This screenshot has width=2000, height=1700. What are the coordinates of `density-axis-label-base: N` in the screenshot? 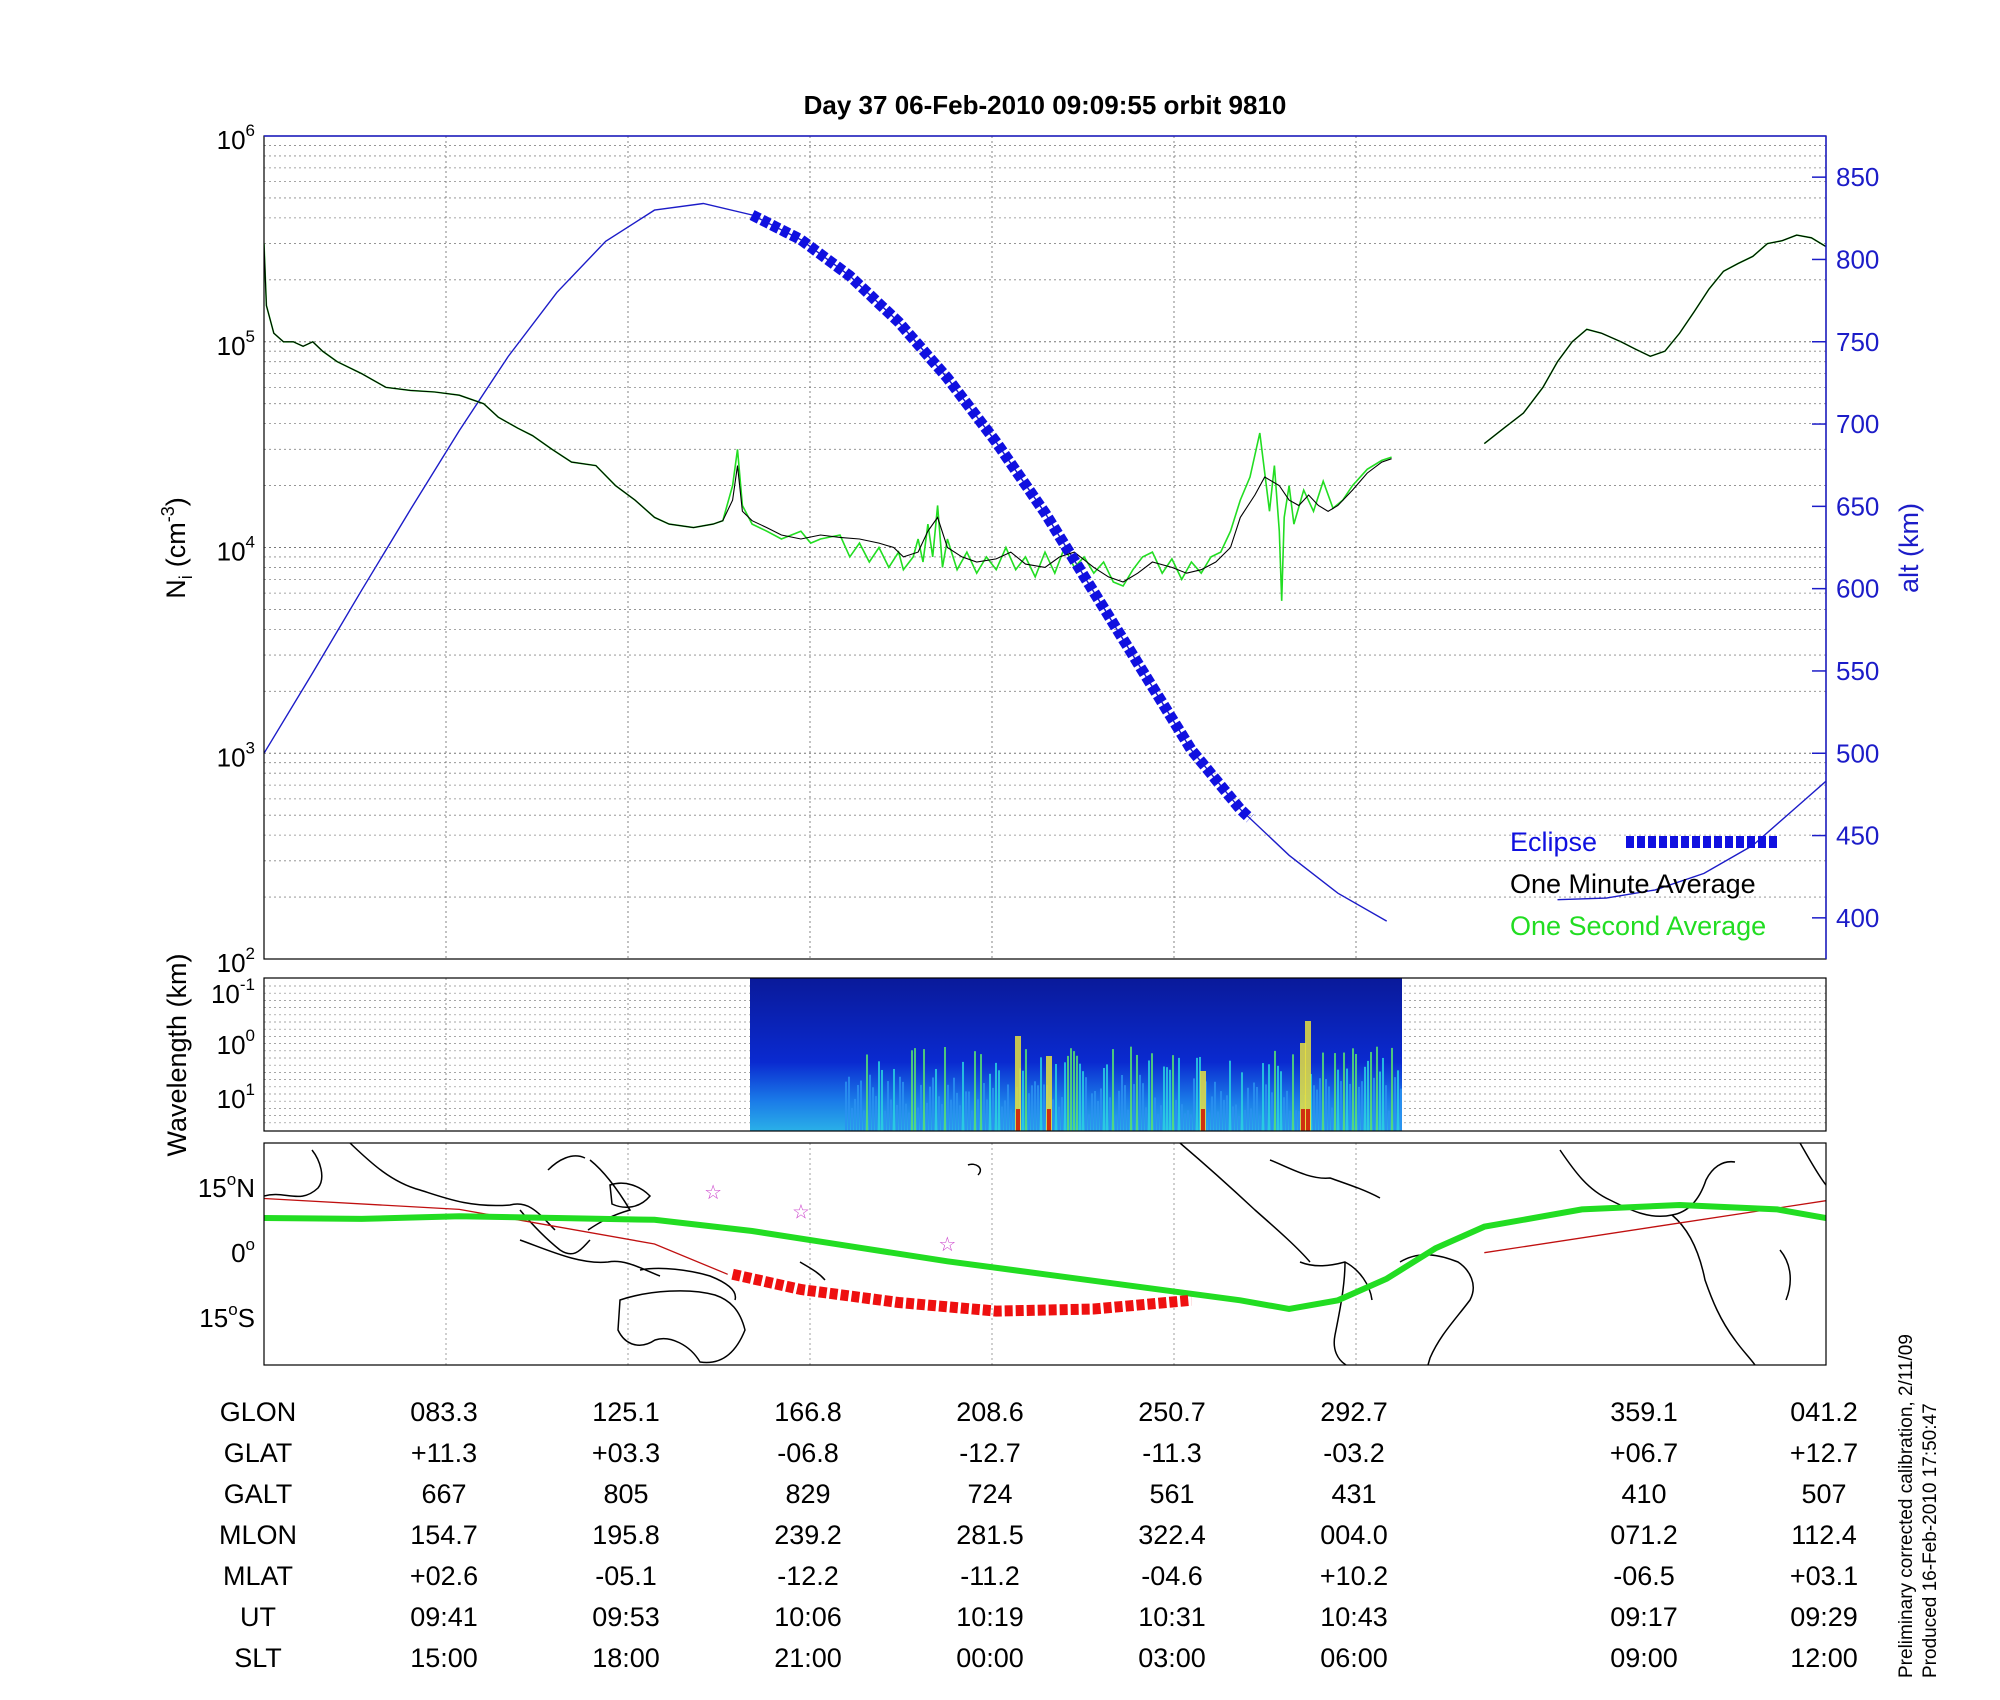 It's located at (176, 589).